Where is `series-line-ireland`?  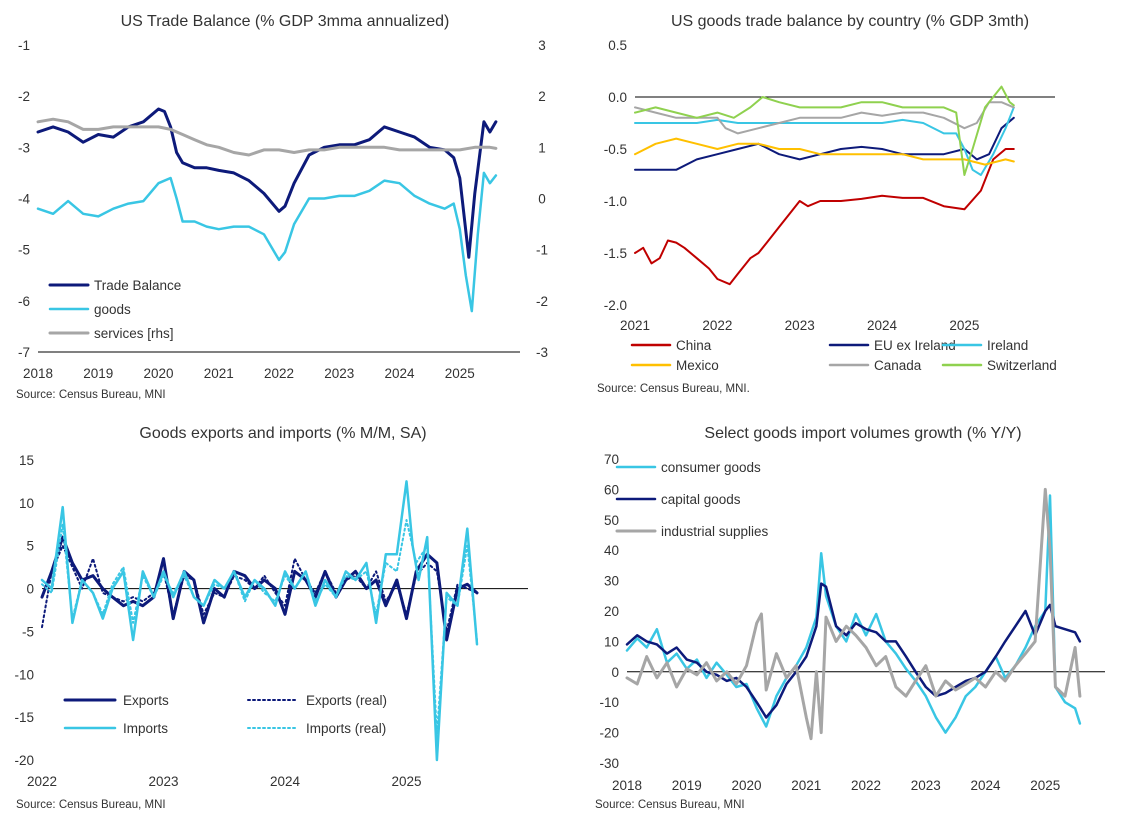
series-line-ireland is located at coordinates (824, 141).